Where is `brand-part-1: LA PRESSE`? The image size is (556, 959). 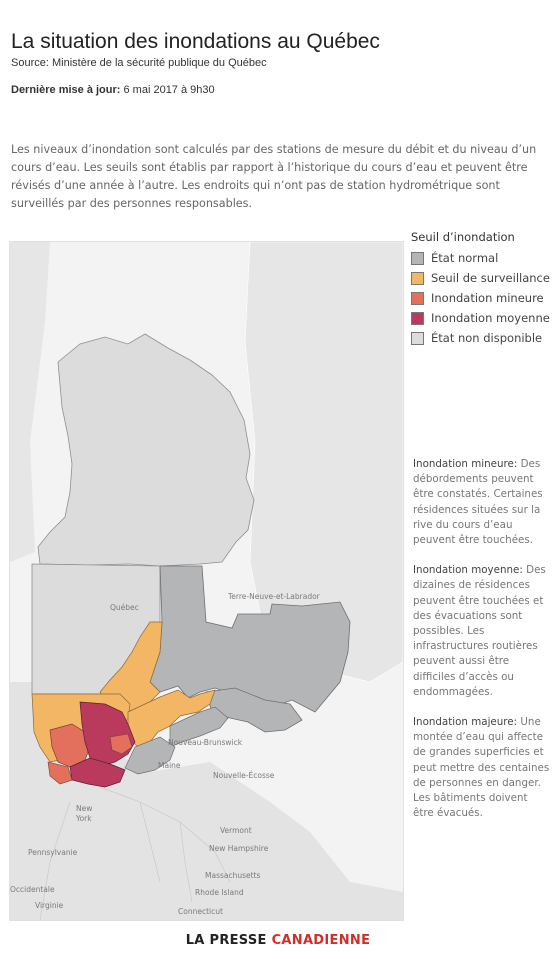 brand-part-1: LA PRESSE is located at coordinates (226, 940).